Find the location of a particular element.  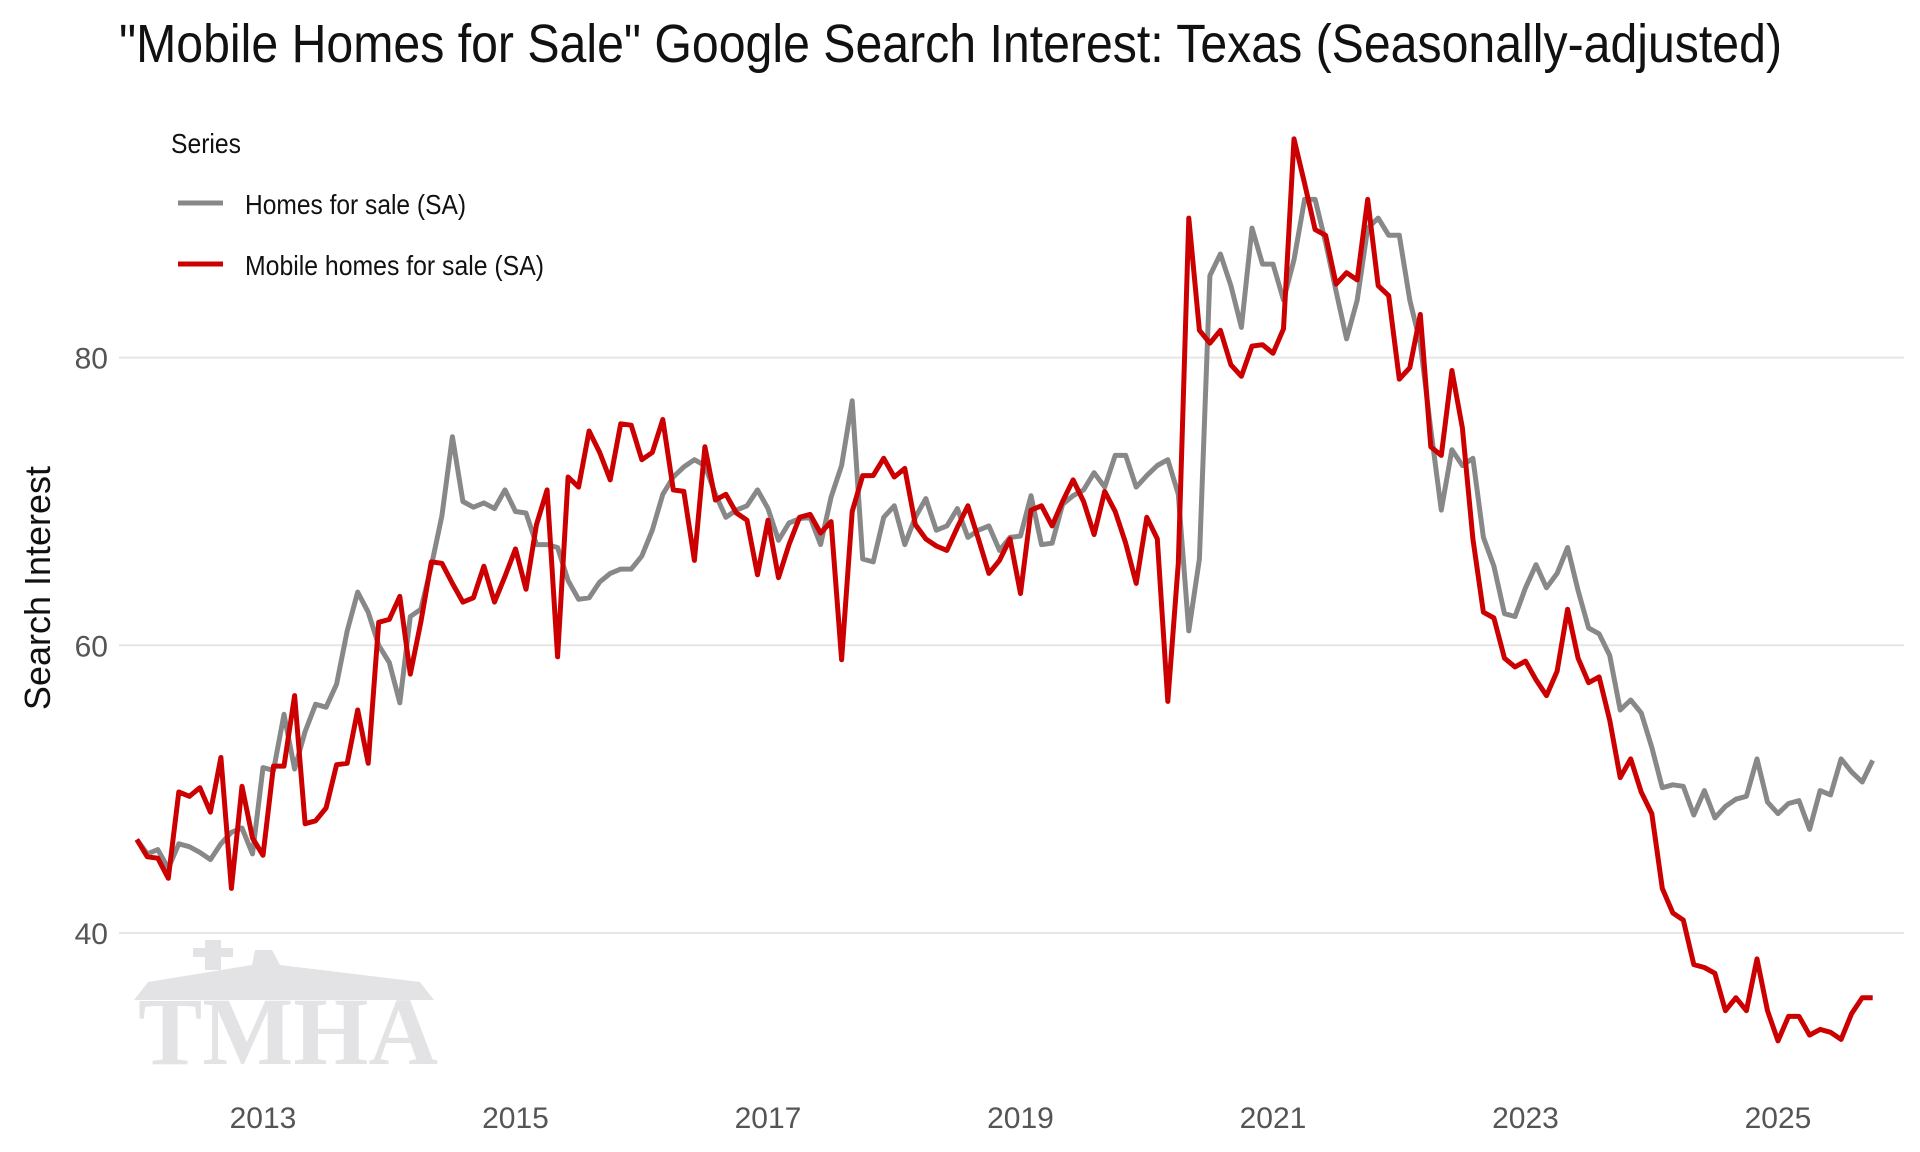

tmha-logo-watermark: TMHA is located at coordinates (286, 1012).